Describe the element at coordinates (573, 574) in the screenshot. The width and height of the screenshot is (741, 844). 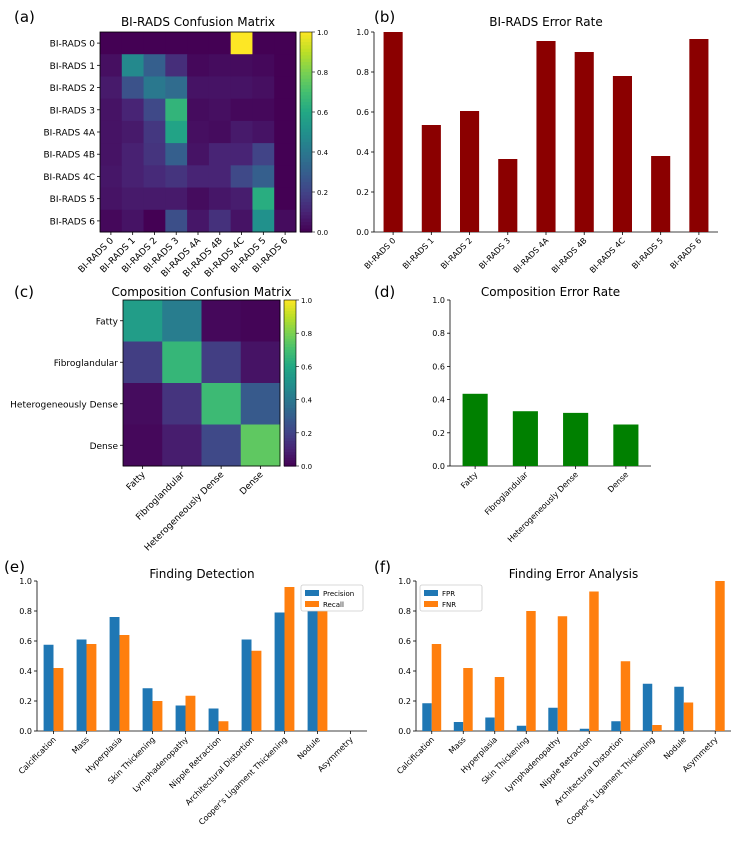
I see `chart-title: Finding Error Analysis` at that location.